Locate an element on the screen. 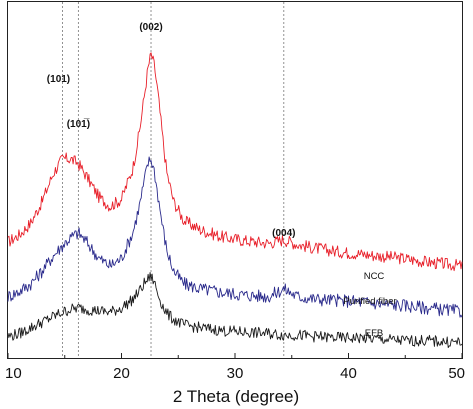  x-axis-ticks: 10 20 30 40 50 is located at coordinates (235, 367).